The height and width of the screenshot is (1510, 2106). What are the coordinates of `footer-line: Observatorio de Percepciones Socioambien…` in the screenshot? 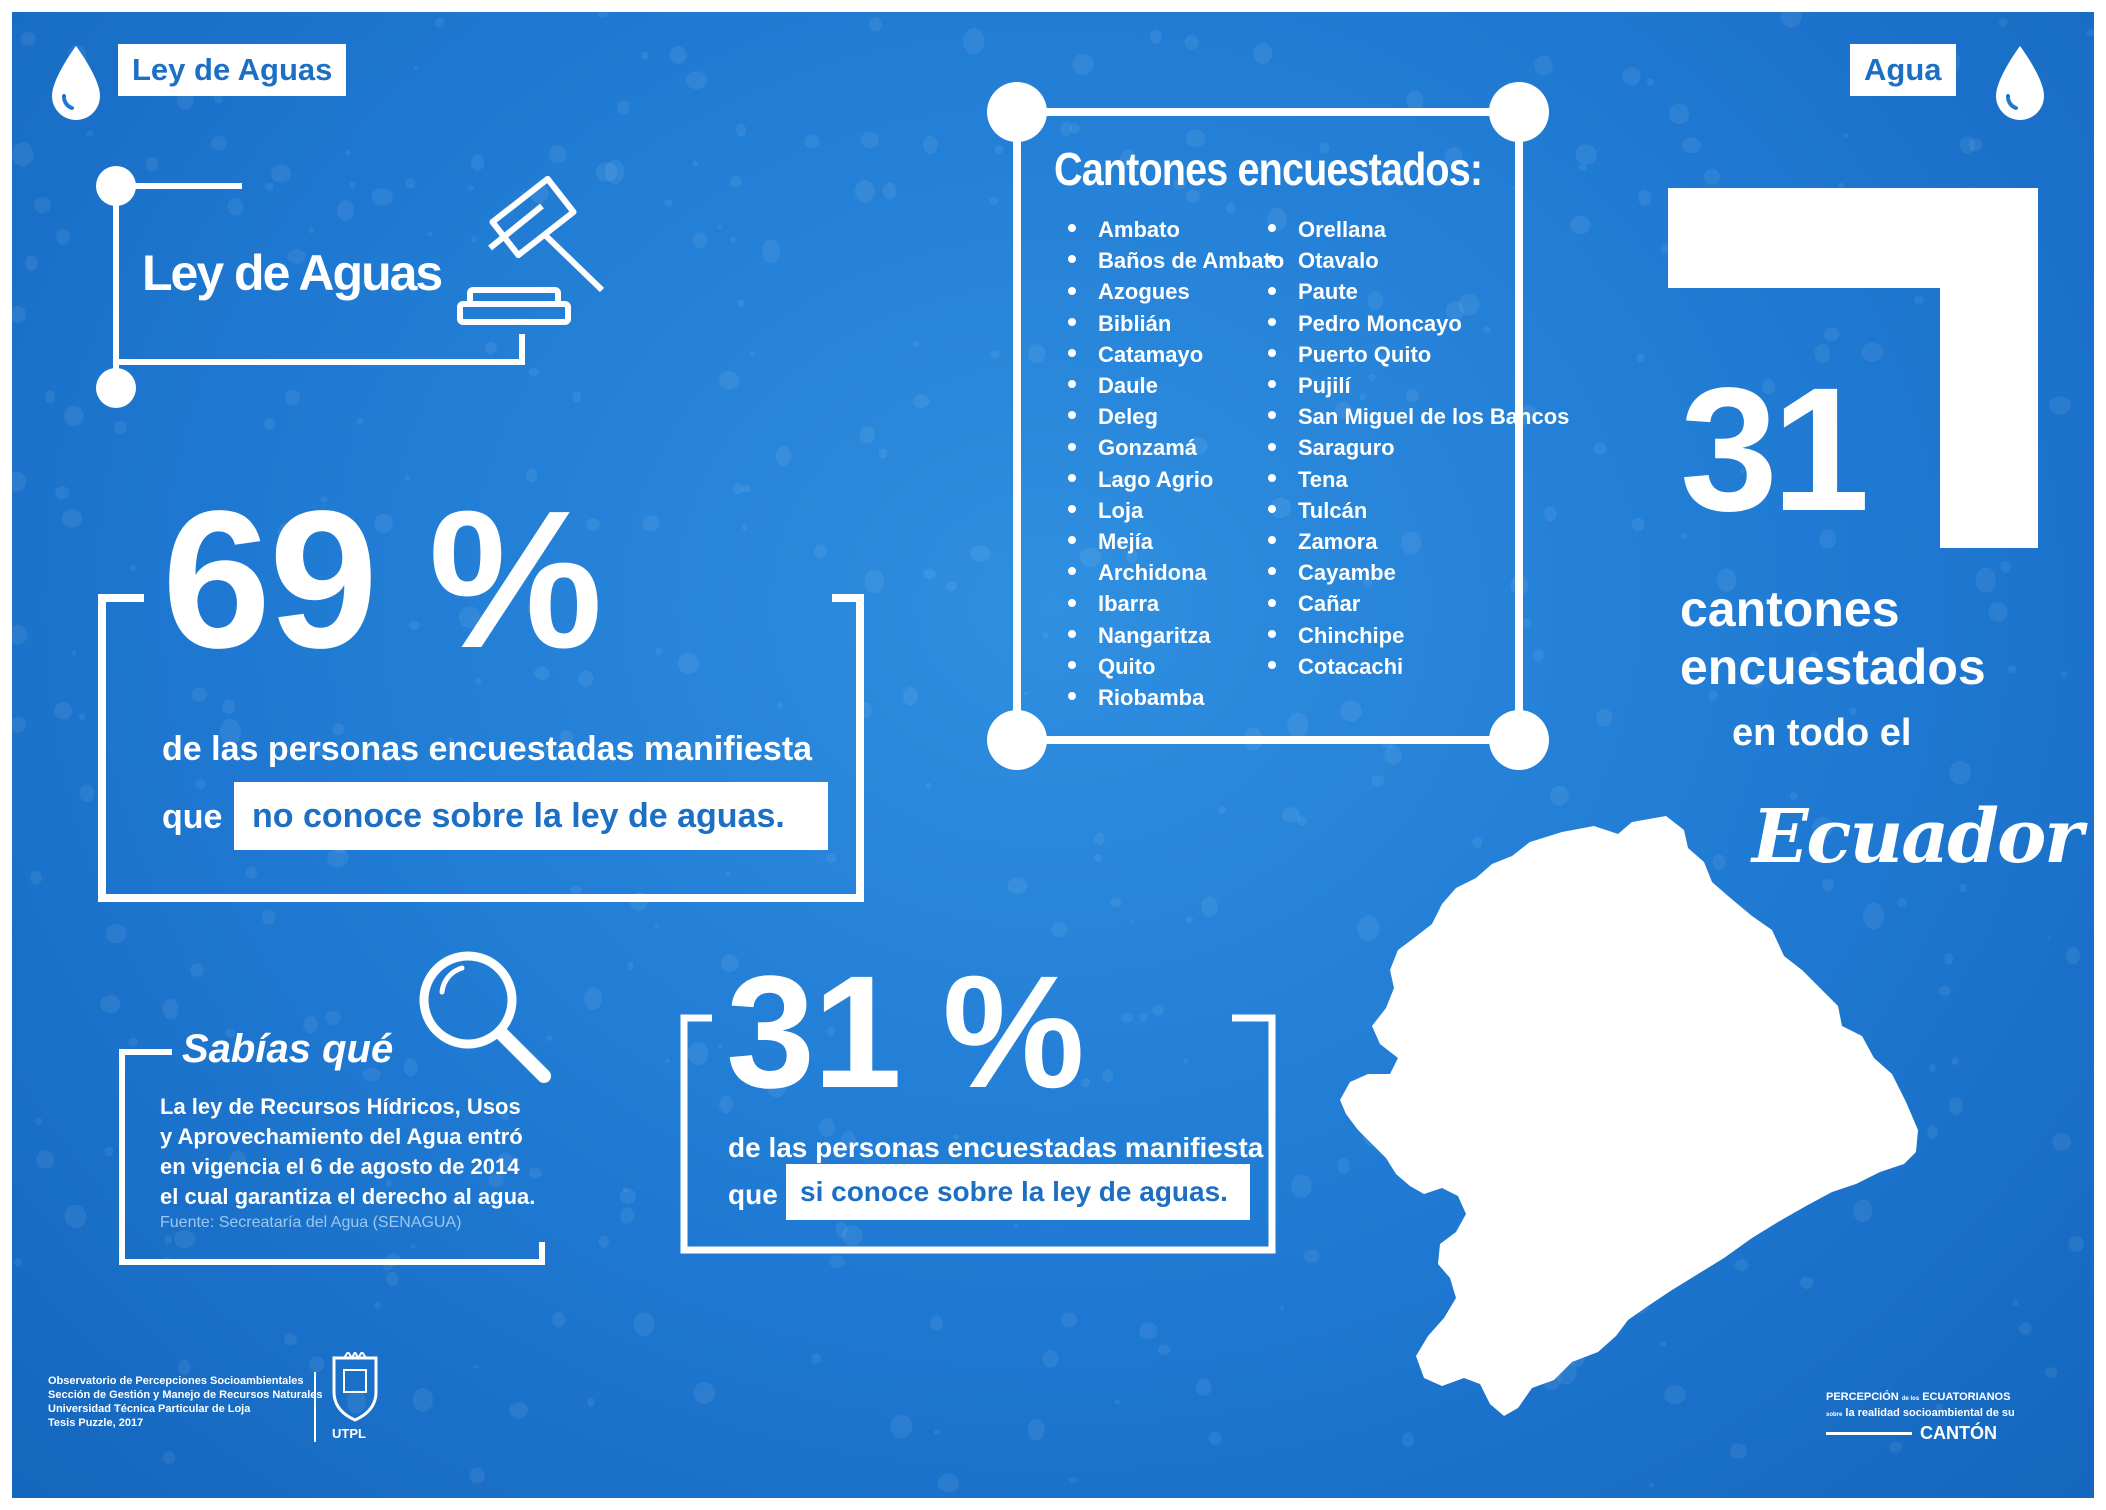 It's located at (176, 1381).